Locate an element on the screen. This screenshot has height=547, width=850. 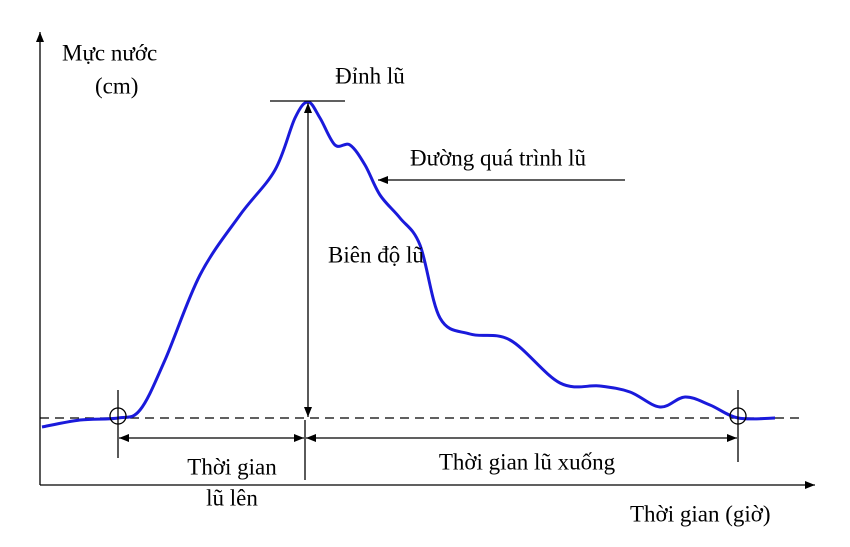
y-label: (cm) is located at coordinates (116, 85).